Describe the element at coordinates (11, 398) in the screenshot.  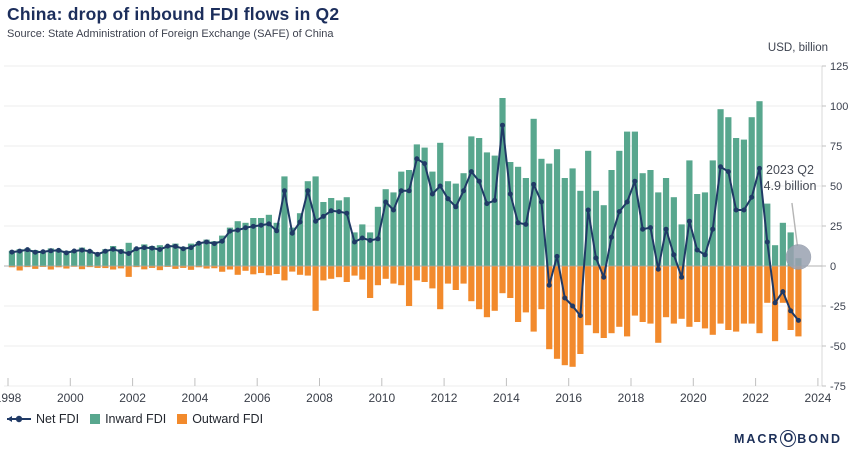
I see `x-tick-label: 1998` at that location.